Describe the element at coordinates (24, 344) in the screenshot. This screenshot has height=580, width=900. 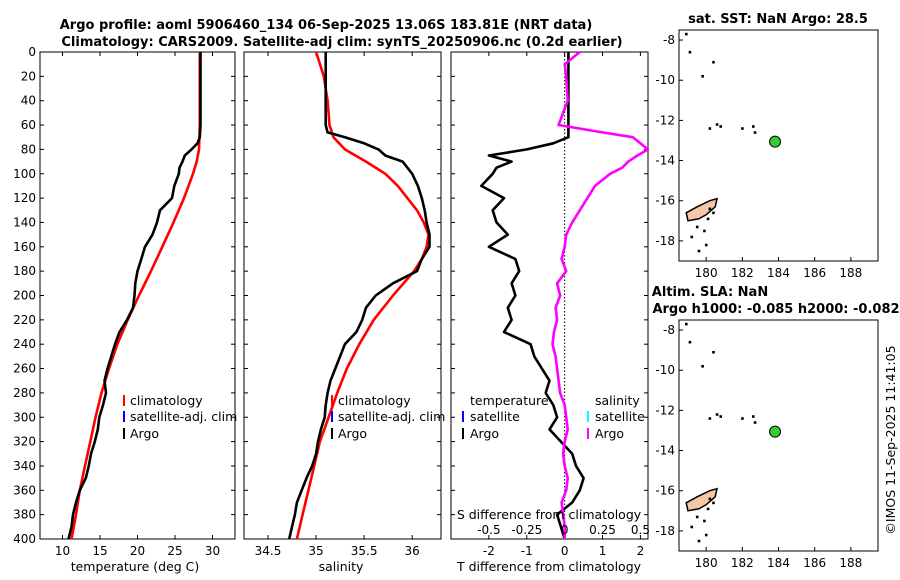
I see `depth-tick-label: 240` at that location.